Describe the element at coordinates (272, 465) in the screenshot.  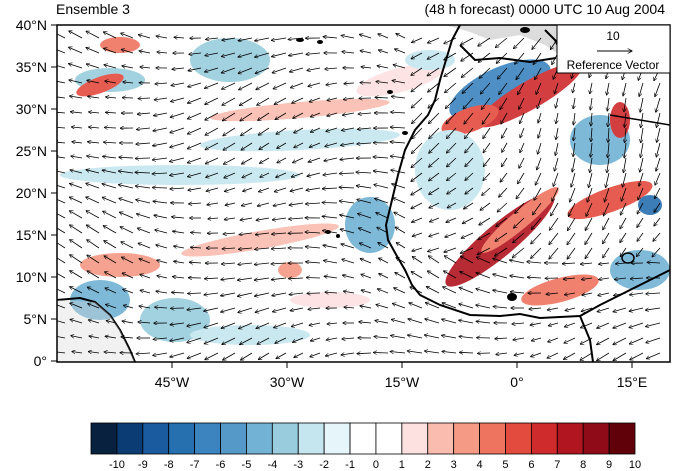
I see `colorbar-label: -4` at that location.